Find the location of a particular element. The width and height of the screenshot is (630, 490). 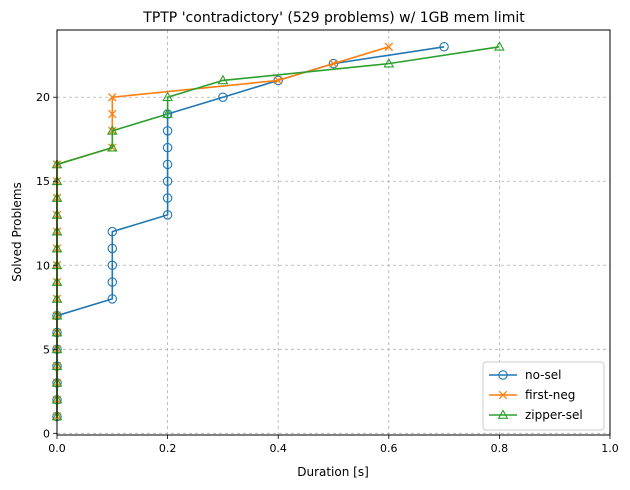

x-tick-label: 0.6 is located at coordinates (389, 448).